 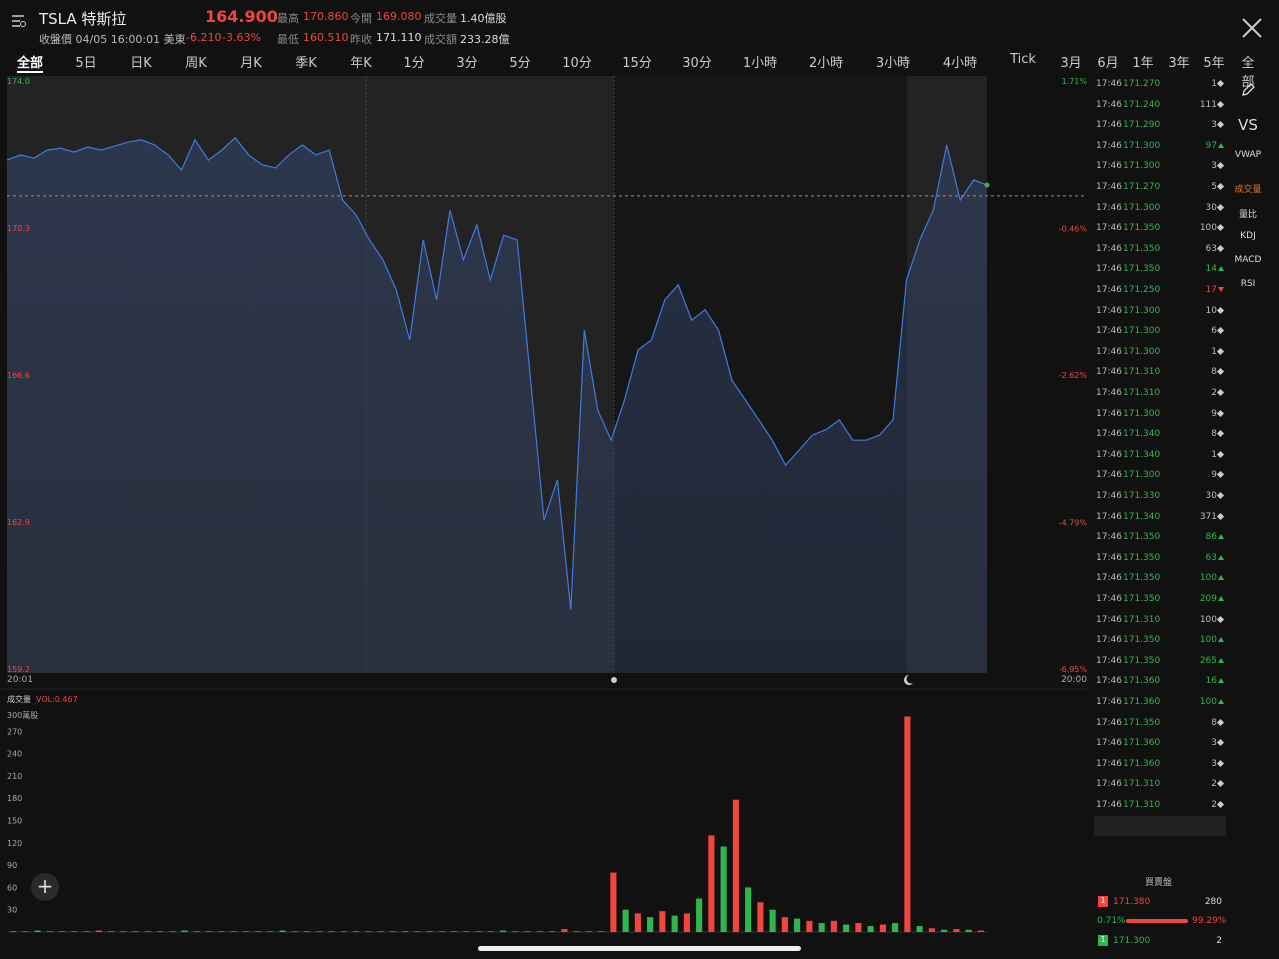 I want to click on tab: 3月, so click(x=1071, y=63).